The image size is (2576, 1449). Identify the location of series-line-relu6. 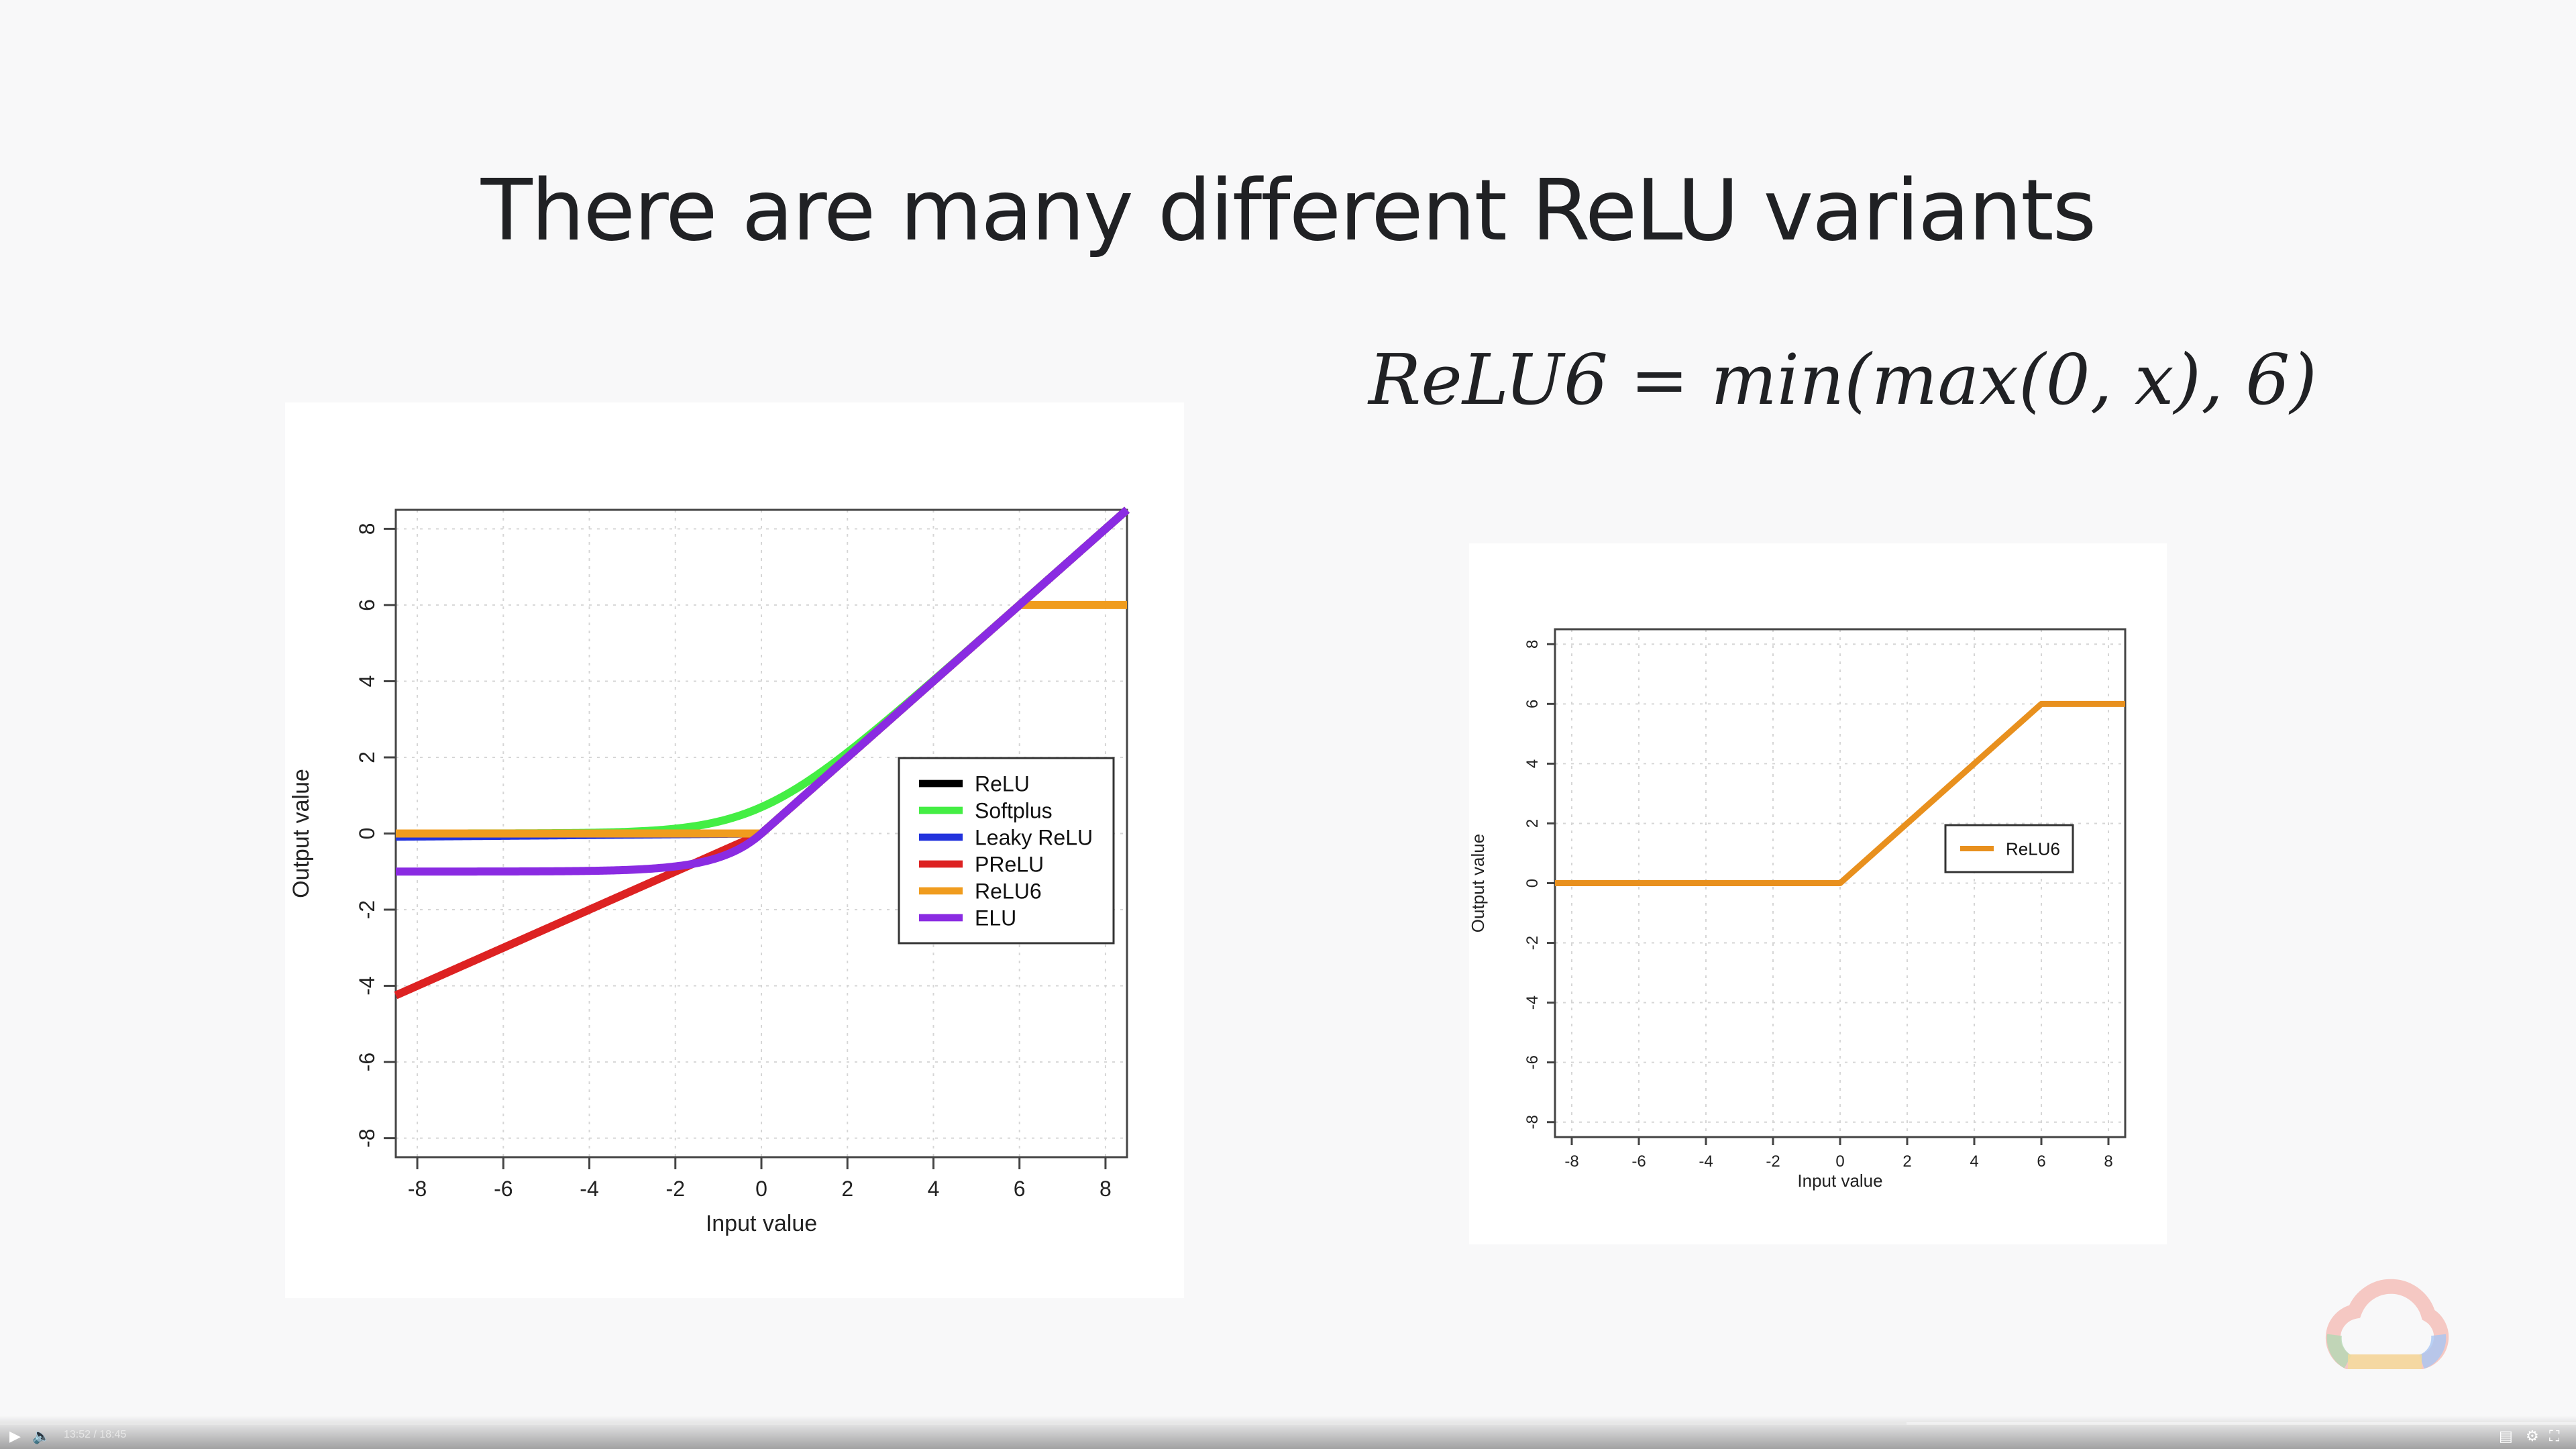
(1840, 793).